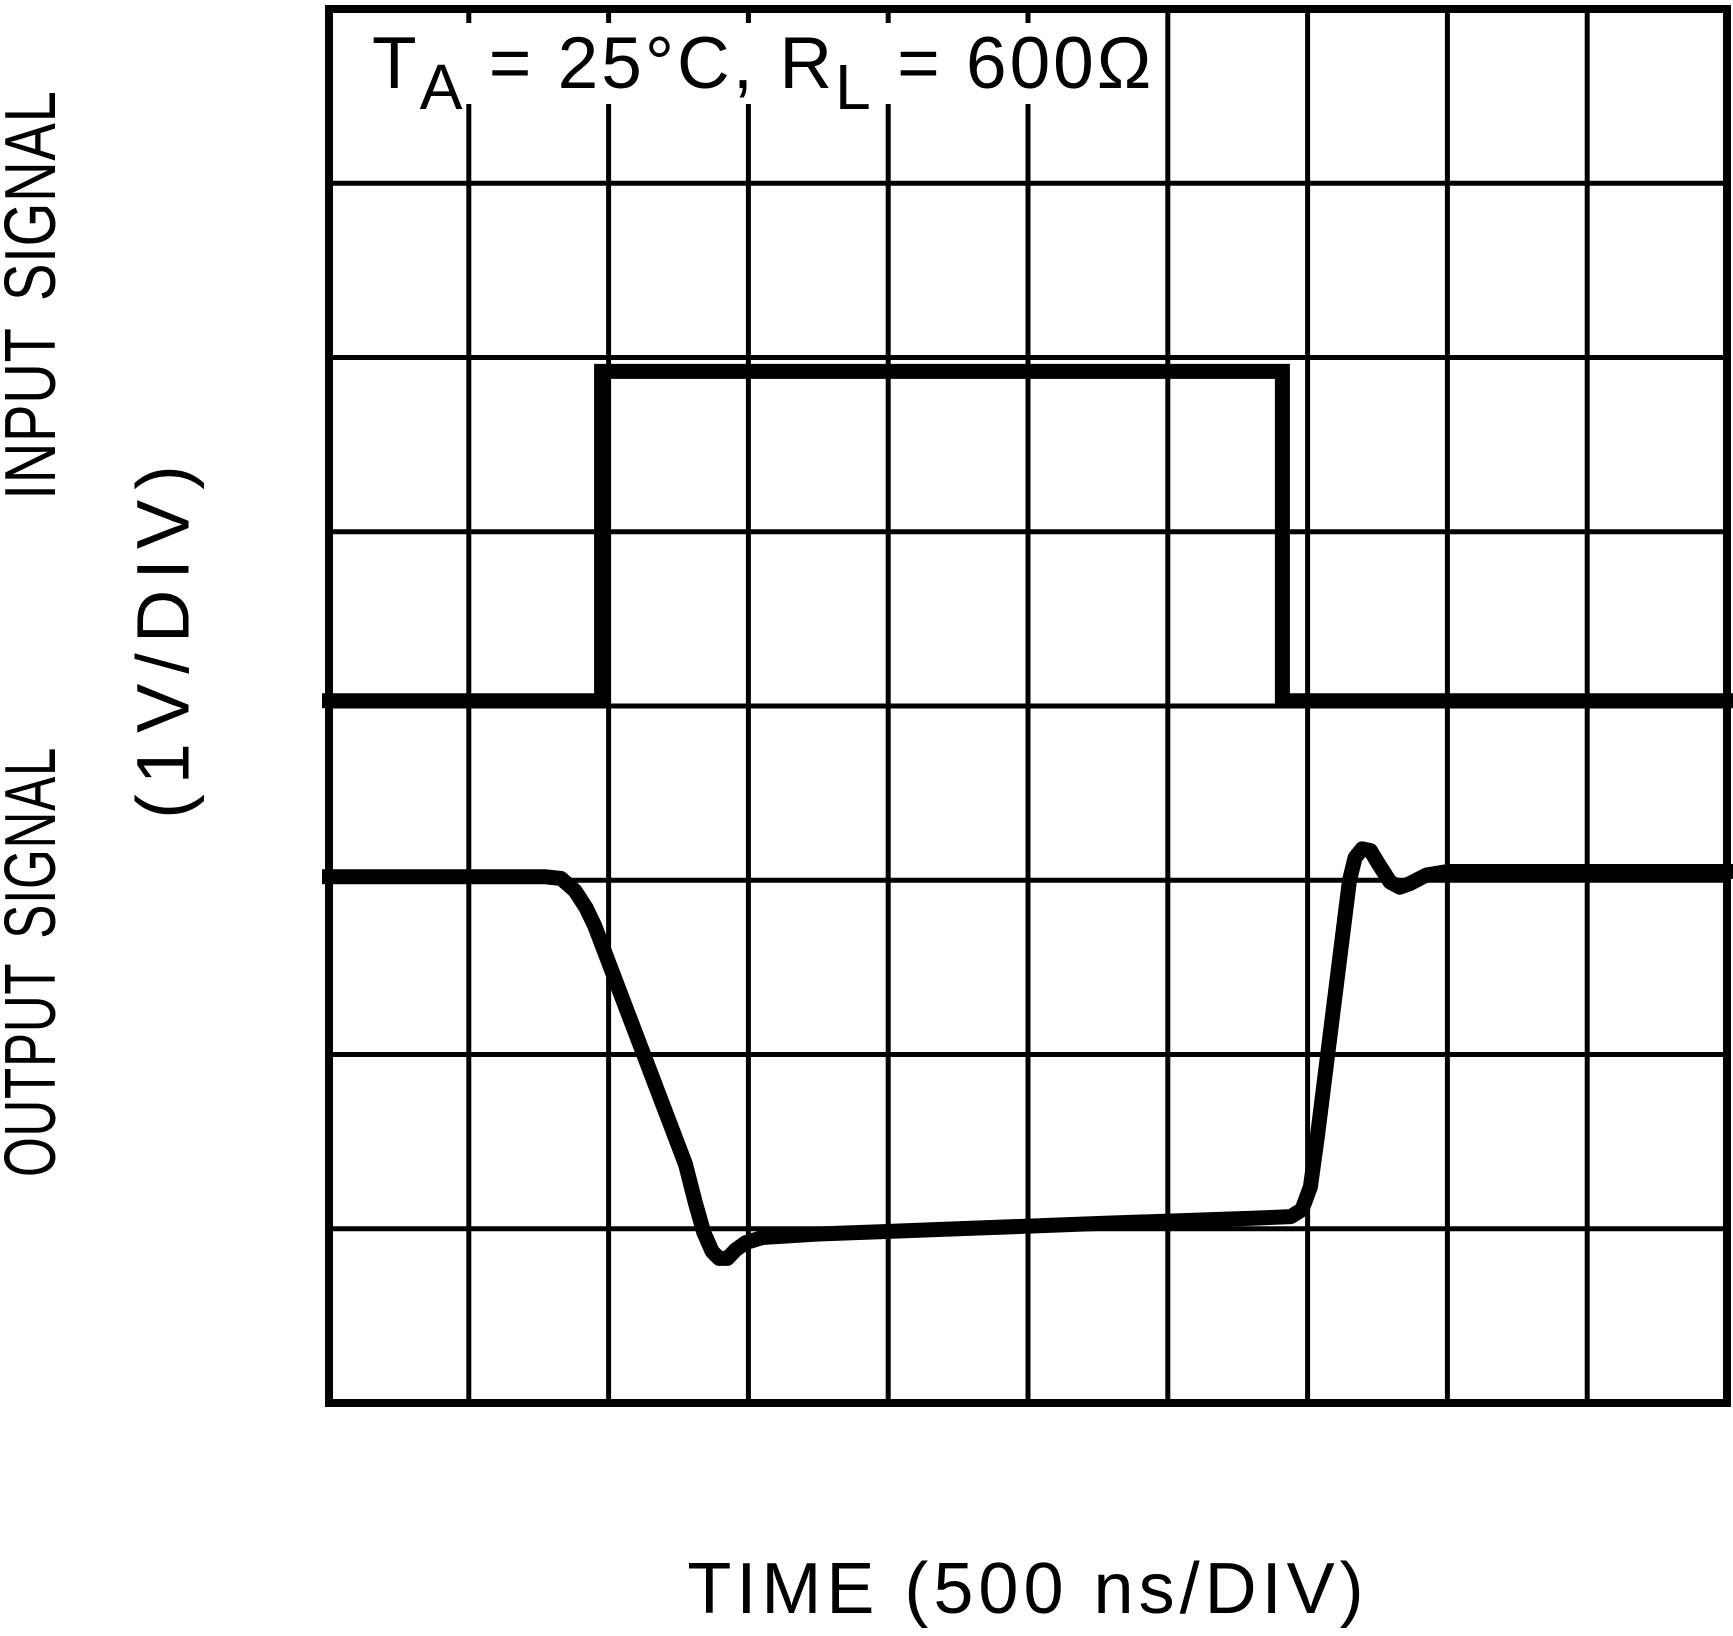 This screenshot has height=1636, width=1733. I want to click on title-subscript-a: A, so click(442, 87).